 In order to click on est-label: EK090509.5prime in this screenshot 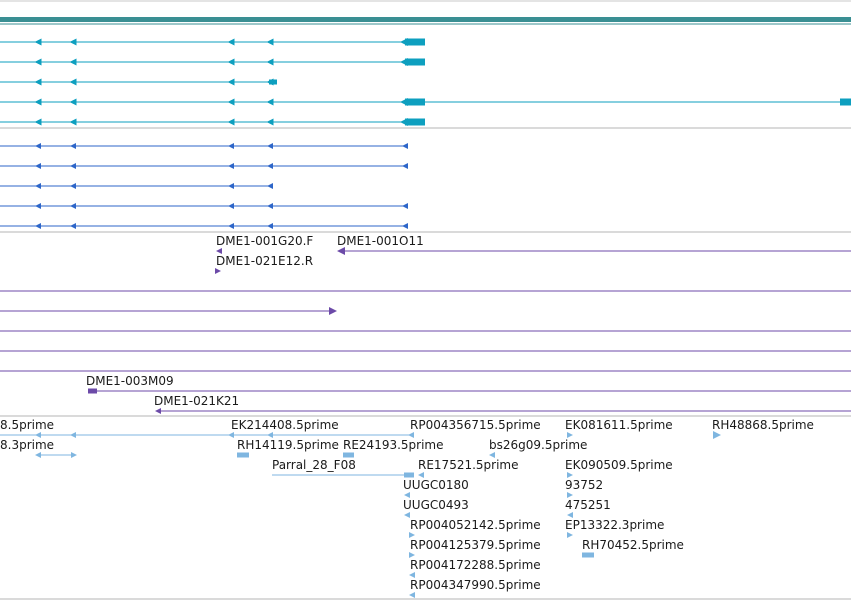, I will do `click(619, 465)`.